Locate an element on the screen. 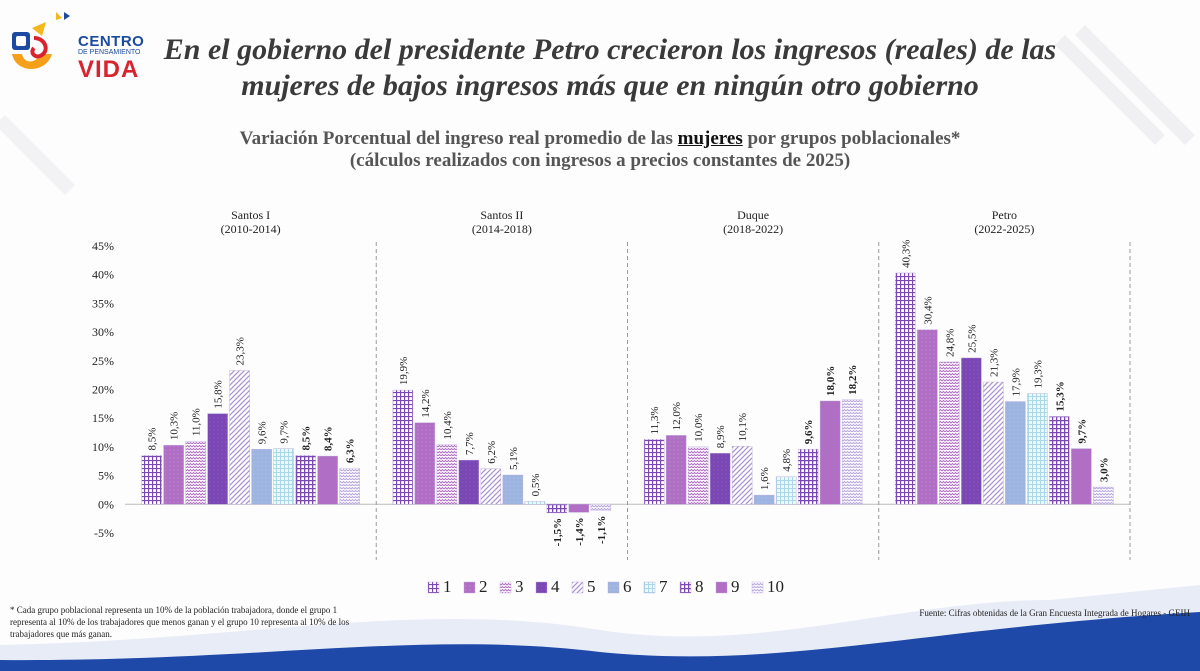  data-label: 10,1% is located at coordinates (743, 427).